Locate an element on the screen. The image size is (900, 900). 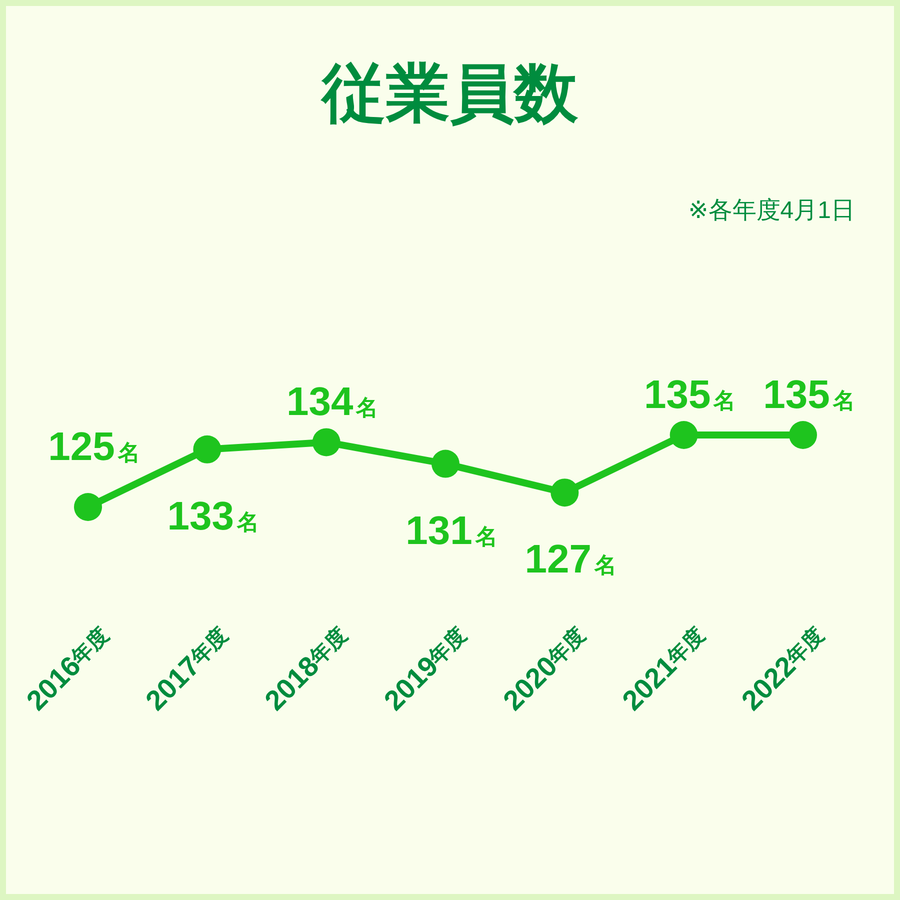
data-label: 125名 is located at coordinates (94, 447).